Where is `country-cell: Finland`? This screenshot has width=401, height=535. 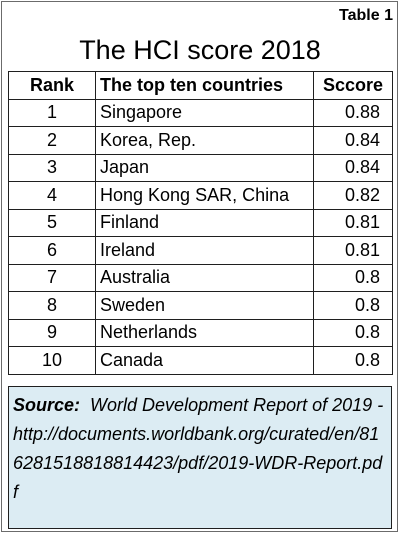 country-cell: Finland is located at coordinates (204, 222).